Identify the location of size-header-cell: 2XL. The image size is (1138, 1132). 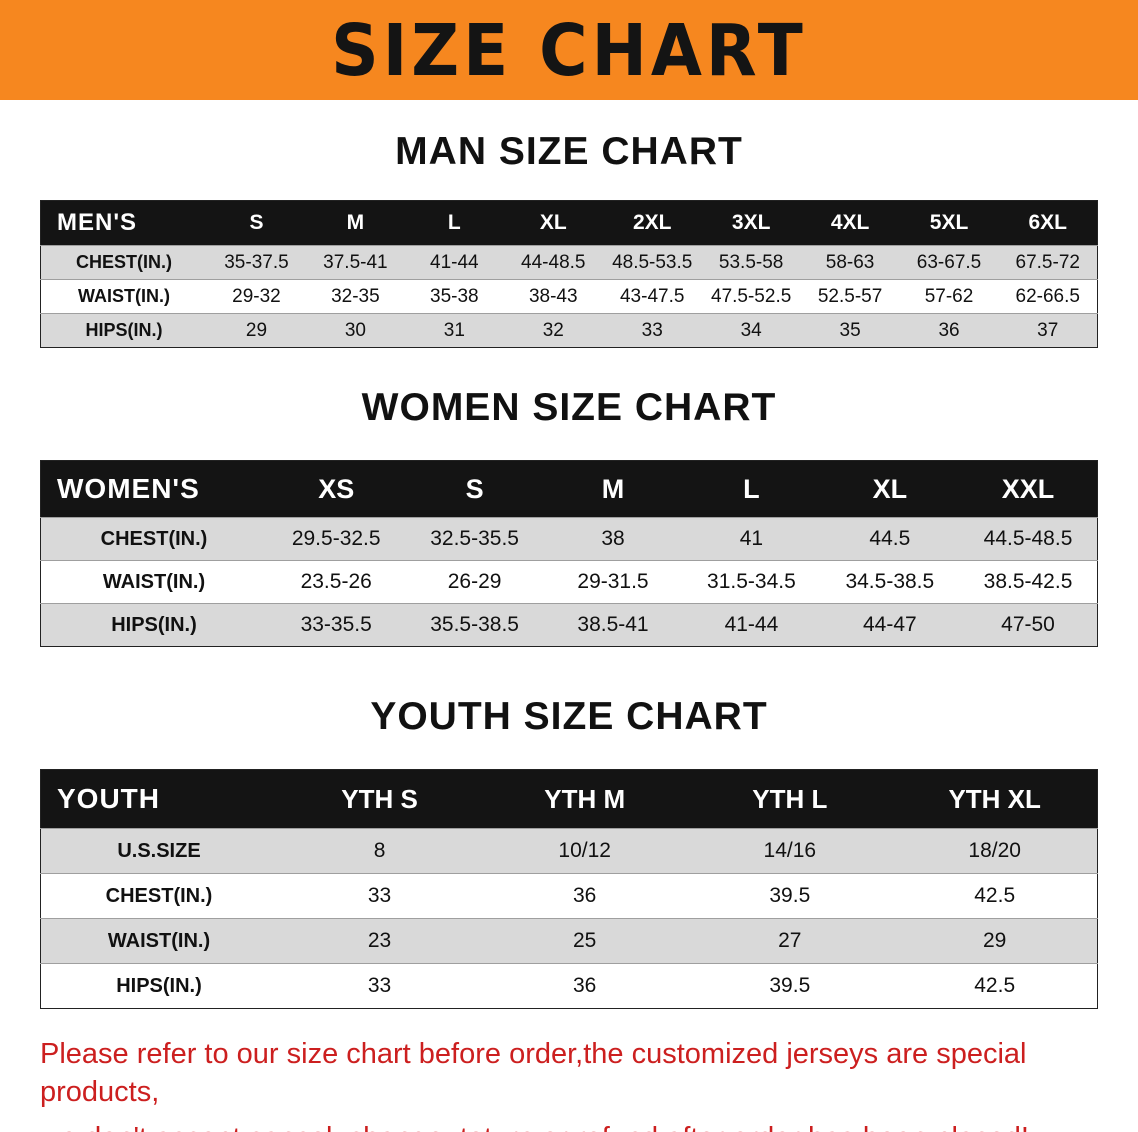
(652, 223).